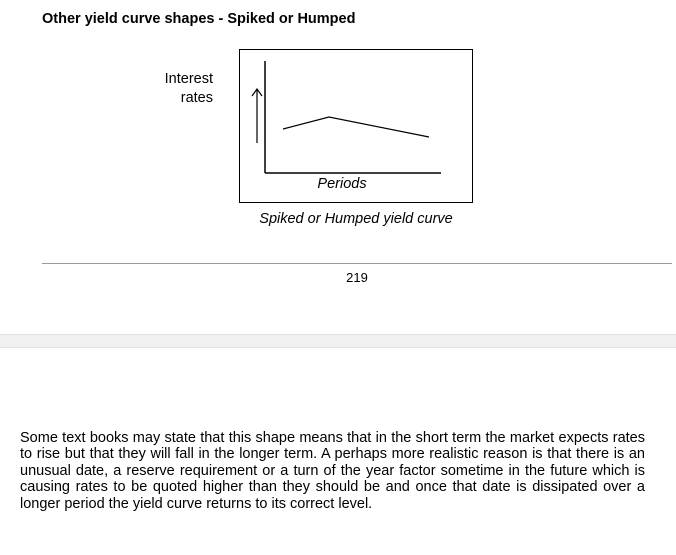  What do you see at coordinates (188, 88) in the screenshot?
I see `figure-y-axis-label: Interest rates` at bounding box center [188, 88].